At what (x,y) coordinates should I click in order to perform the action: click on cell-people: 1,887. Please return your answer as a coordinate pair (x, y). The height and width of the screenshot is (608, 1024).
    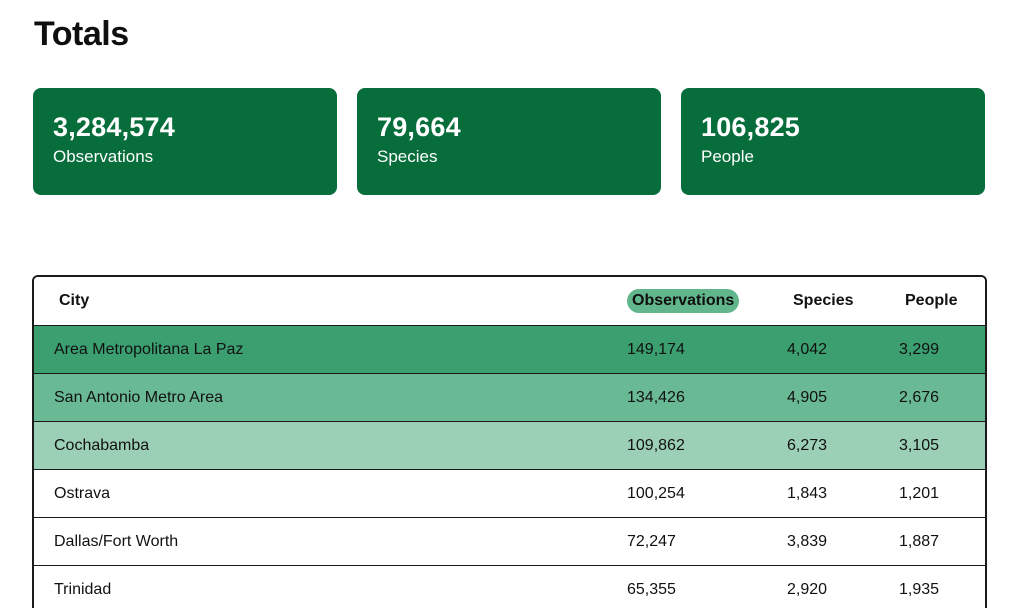
    Looking at the image, I should click on (919, 541).